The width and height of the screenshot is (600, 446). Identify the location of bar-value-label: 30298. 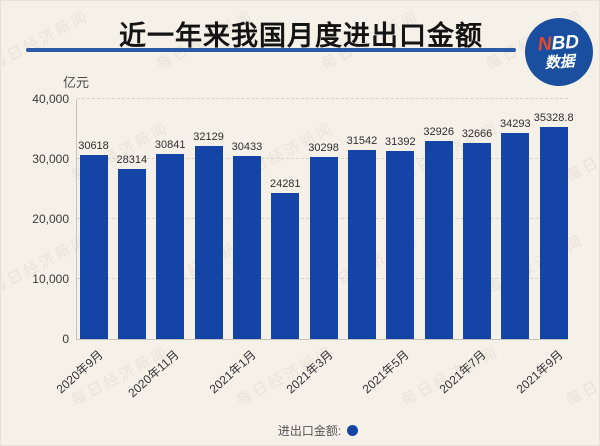
(323, 148).